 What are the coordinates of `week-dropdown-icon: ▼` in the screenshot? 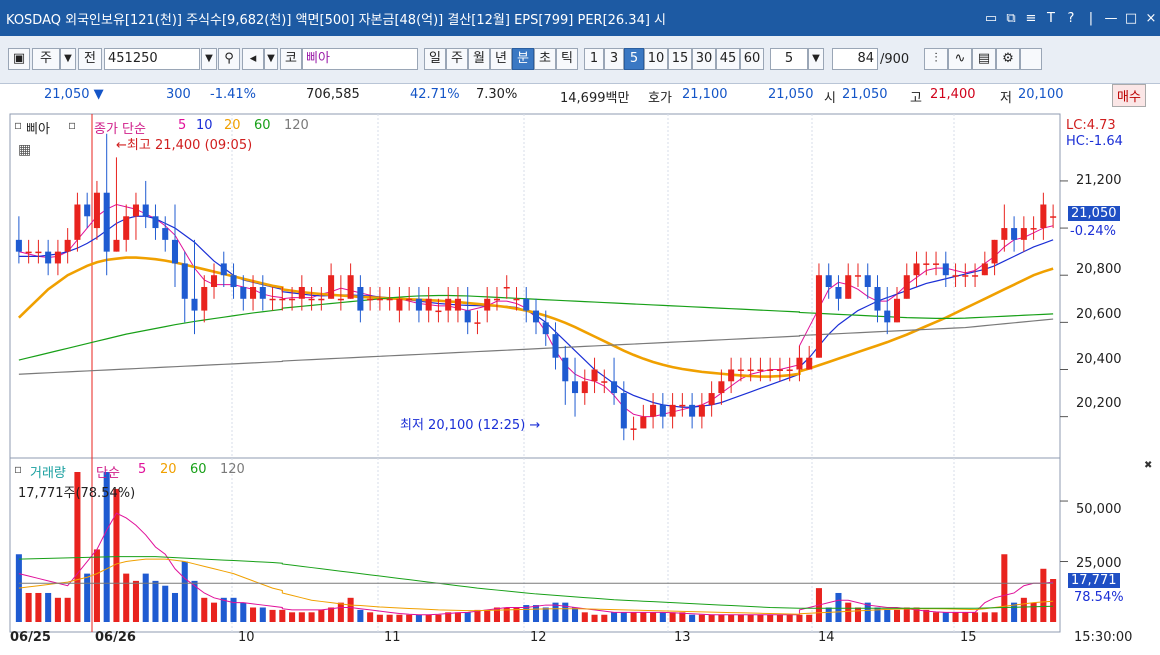 It's located at (68, 59).